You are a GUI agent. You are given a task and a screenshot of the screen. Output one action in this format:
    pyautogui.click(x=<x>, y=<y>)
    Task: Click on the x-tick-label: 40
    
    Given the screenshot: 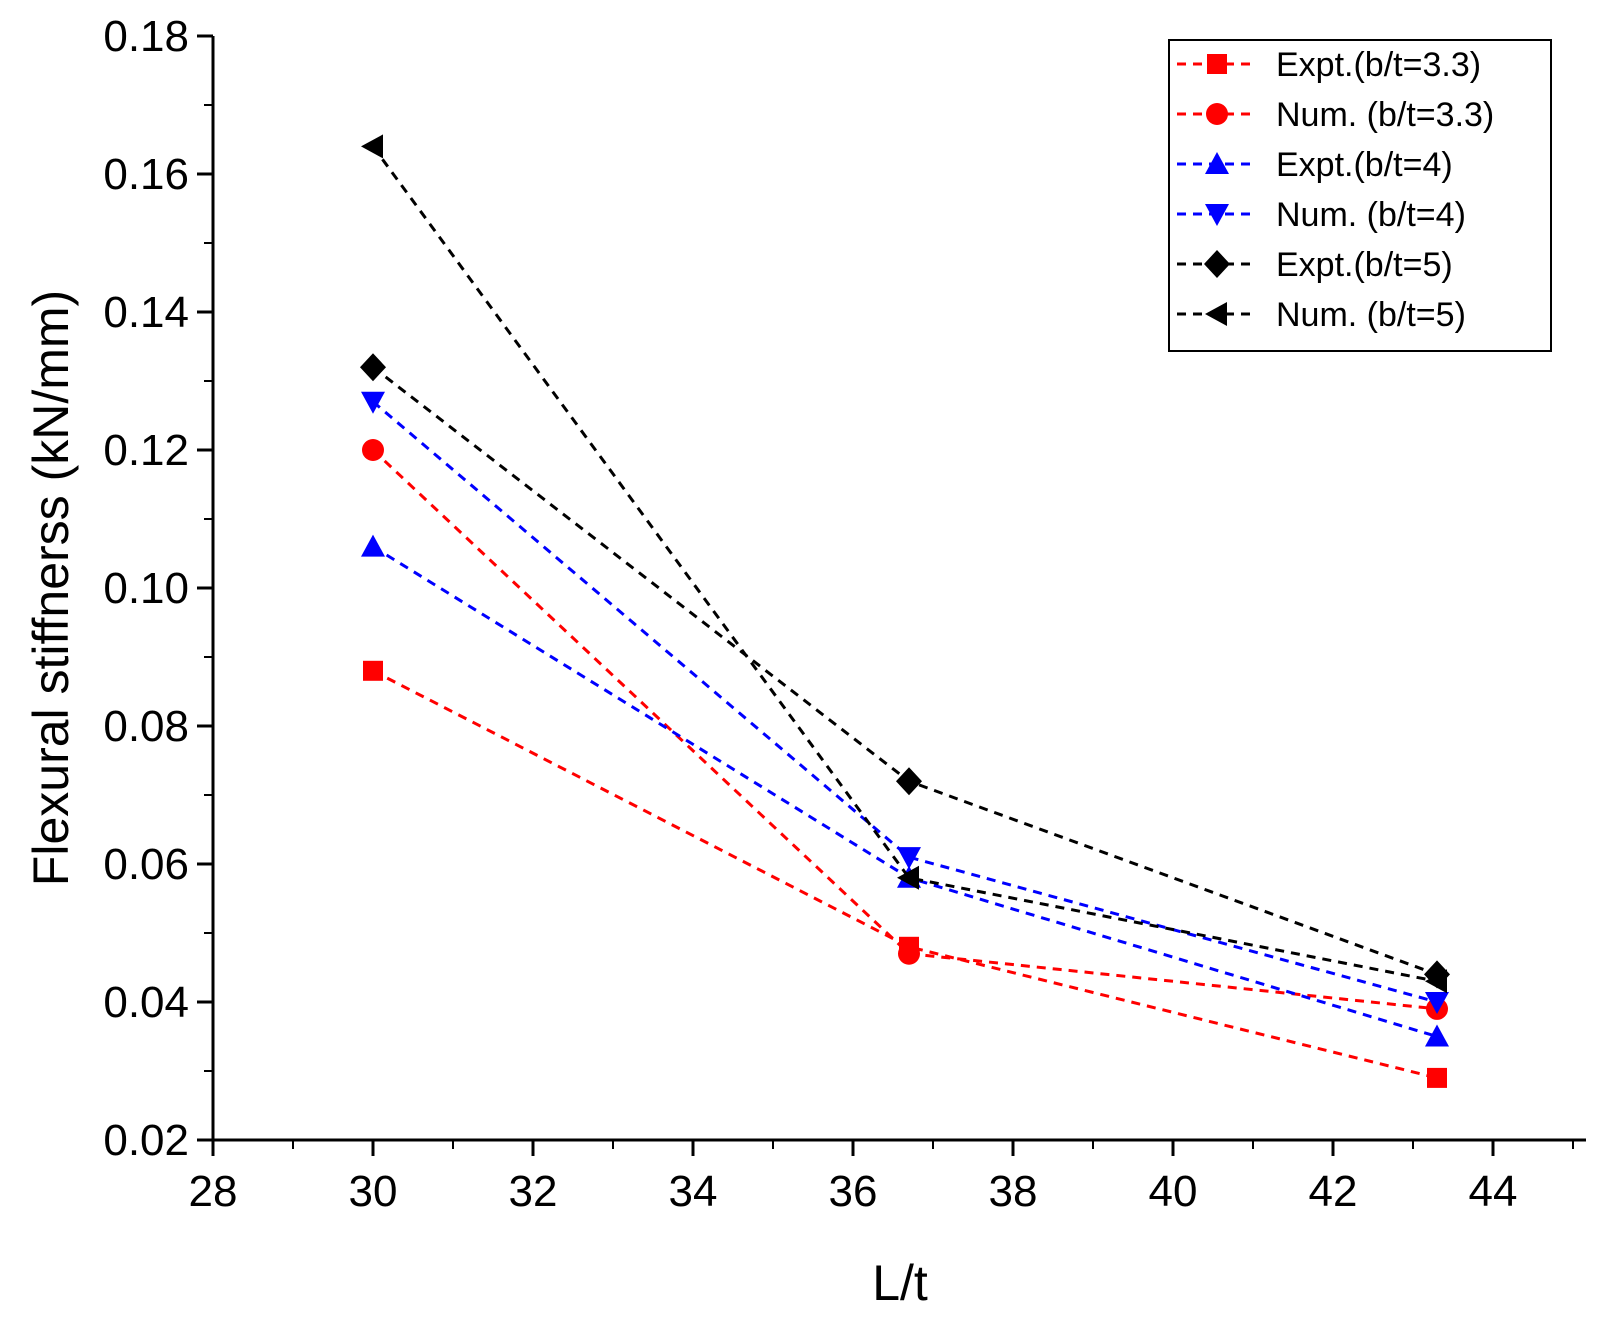 What is the action you would take?
    pyautogui.click(x=1173, y=1191)
    